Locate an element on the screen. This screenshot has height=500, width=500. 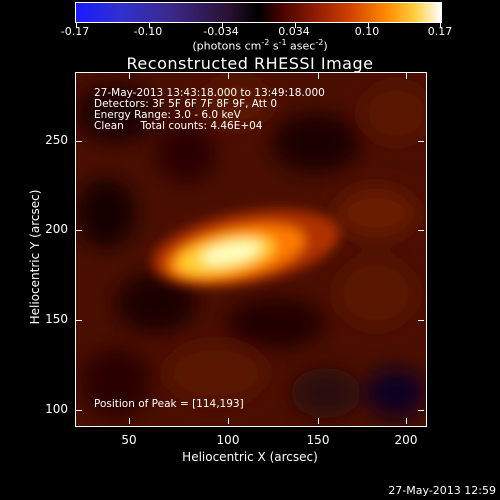
x-tick-label: 100 is located at coordinates (228, 440).